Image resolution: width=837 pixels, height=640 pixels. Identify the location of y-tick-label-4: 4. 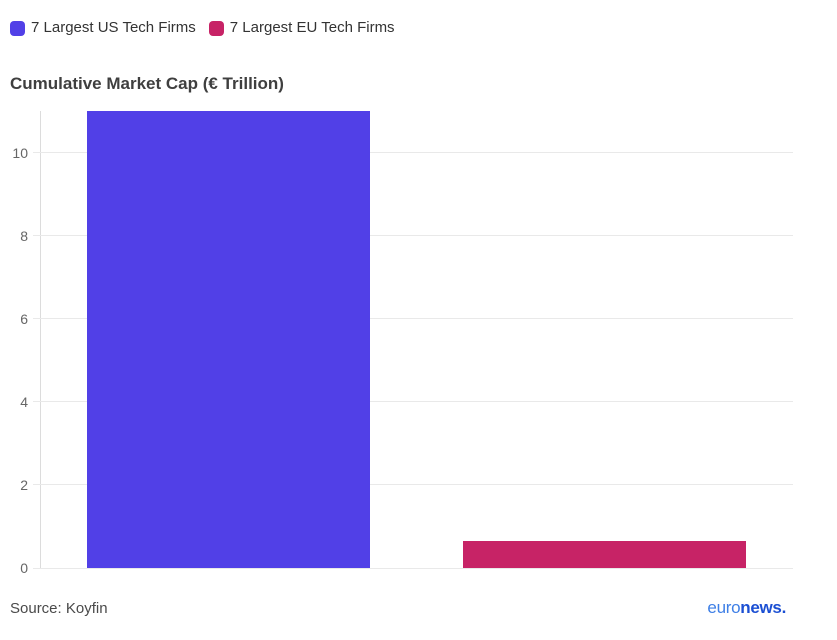
(24, 401).